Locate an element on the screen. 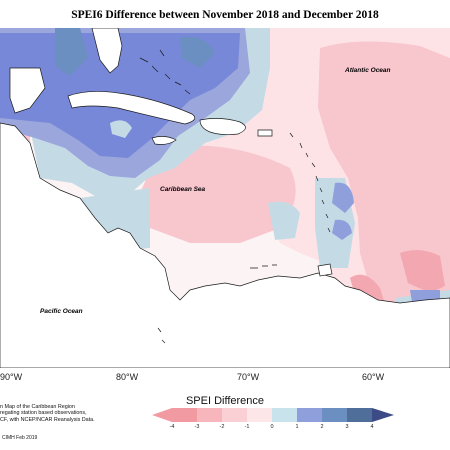 Image resolution: width=450 pixels, height=450 pixels. land-hispaniola is located at coordinates (222, 127).